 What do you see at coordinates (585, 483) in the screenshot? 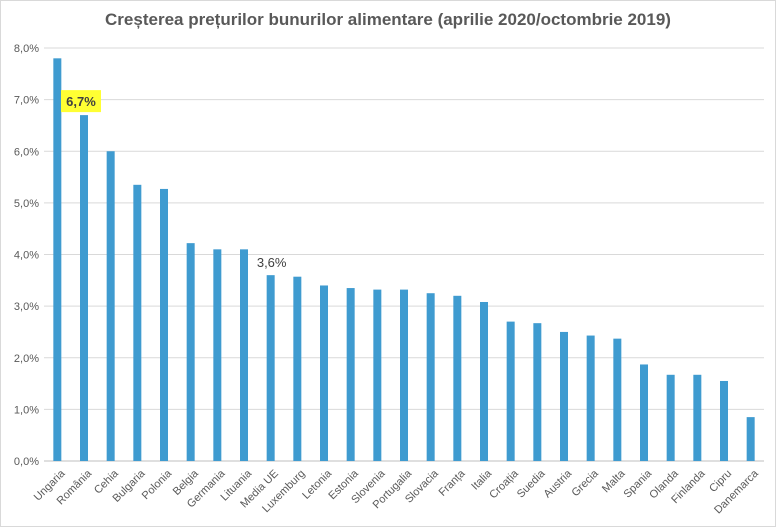
I see `x-tick-label: Grecia` at bounding box center [585, 483].